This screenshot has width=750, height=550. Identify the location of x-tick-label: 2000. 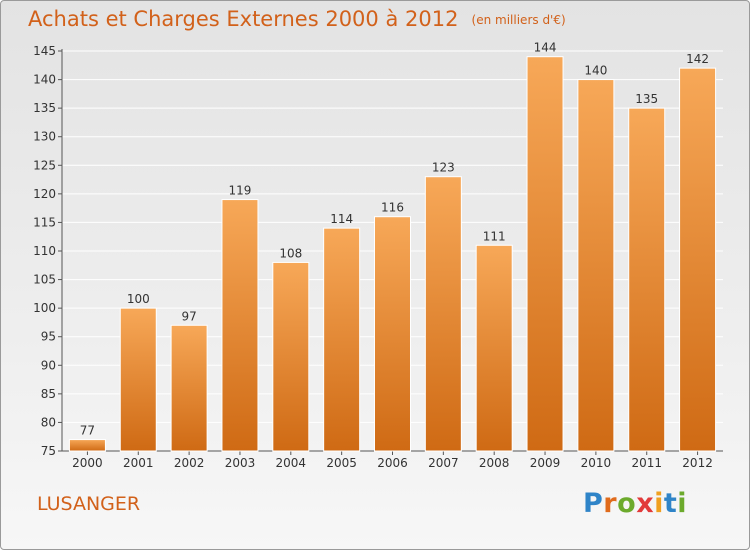
(87, 463).